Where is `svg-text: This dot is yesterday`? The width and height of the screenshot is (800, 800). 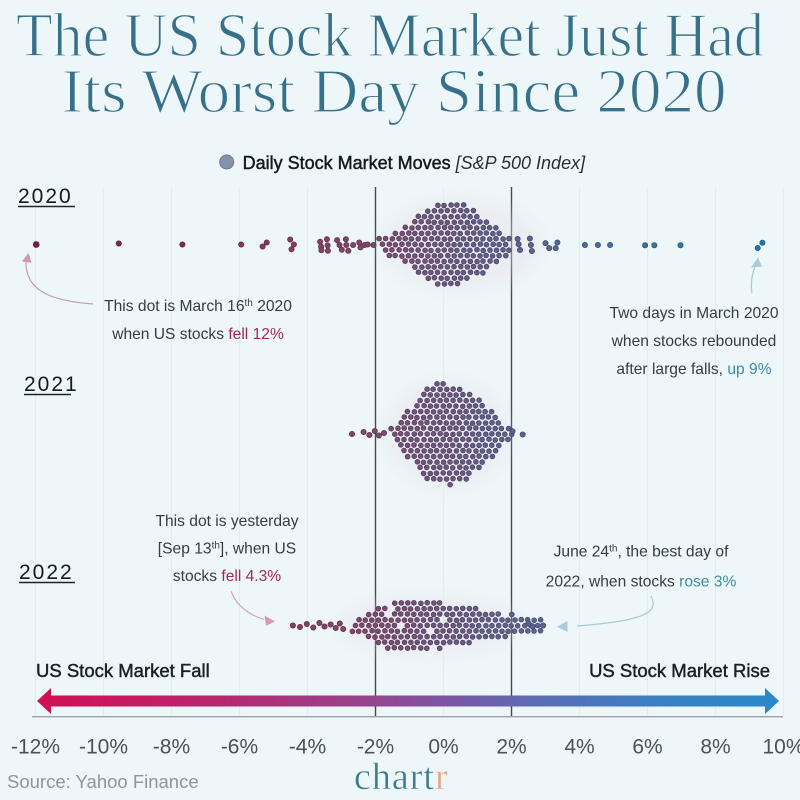
svg-text: This dot is yesterday is located at coordinates (226, 521).